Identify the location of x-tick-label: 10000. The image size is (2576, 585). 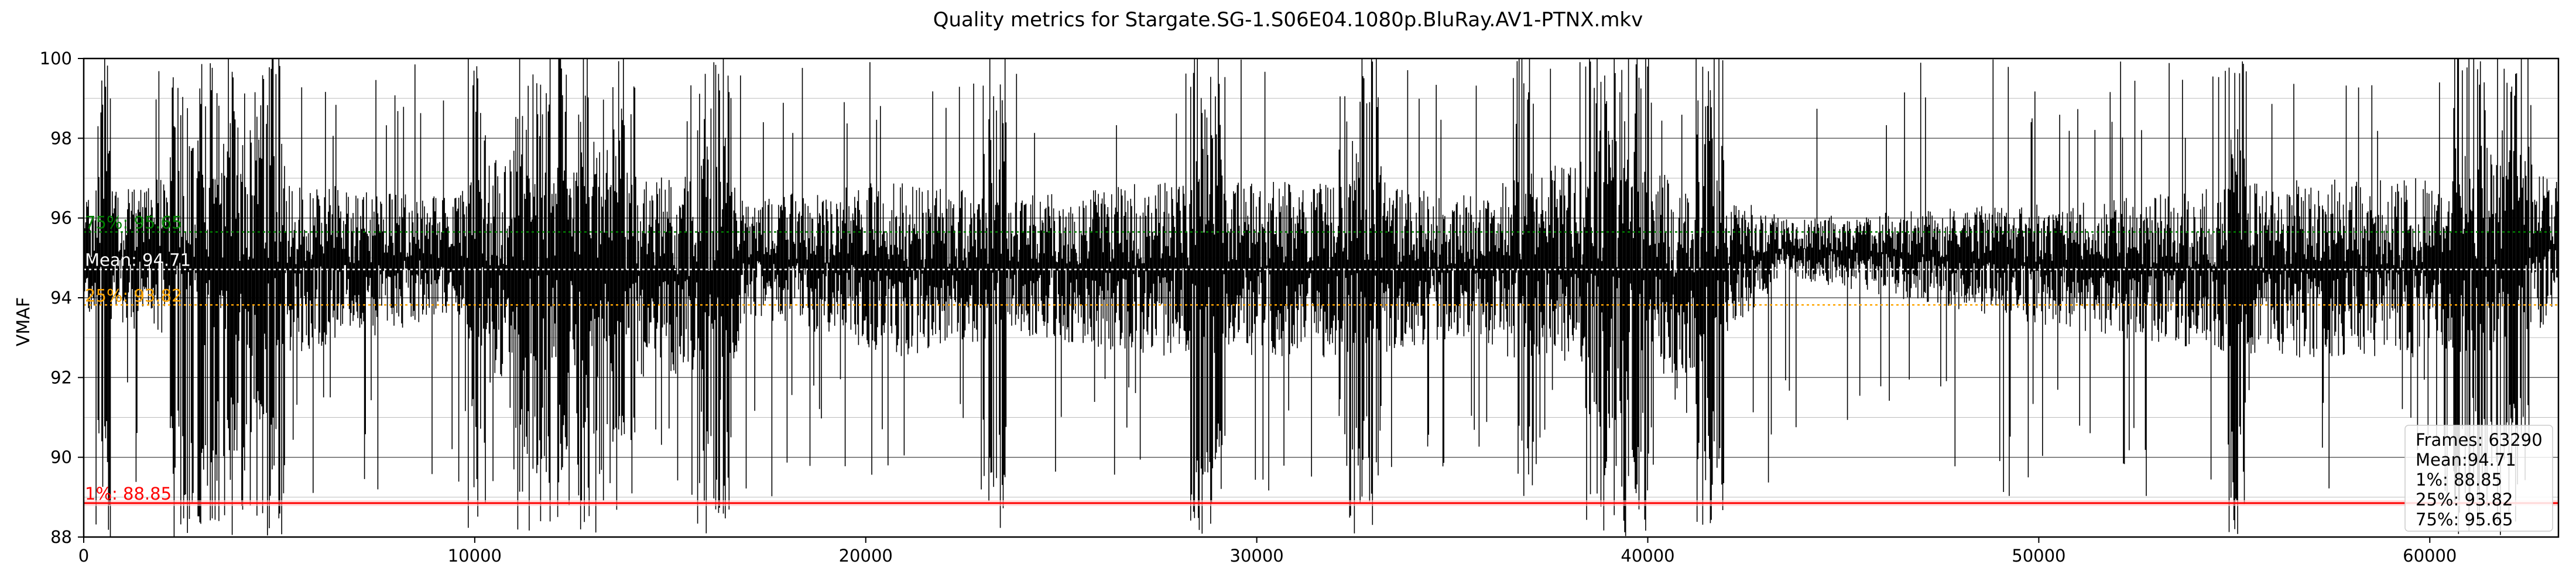
(475, 556).